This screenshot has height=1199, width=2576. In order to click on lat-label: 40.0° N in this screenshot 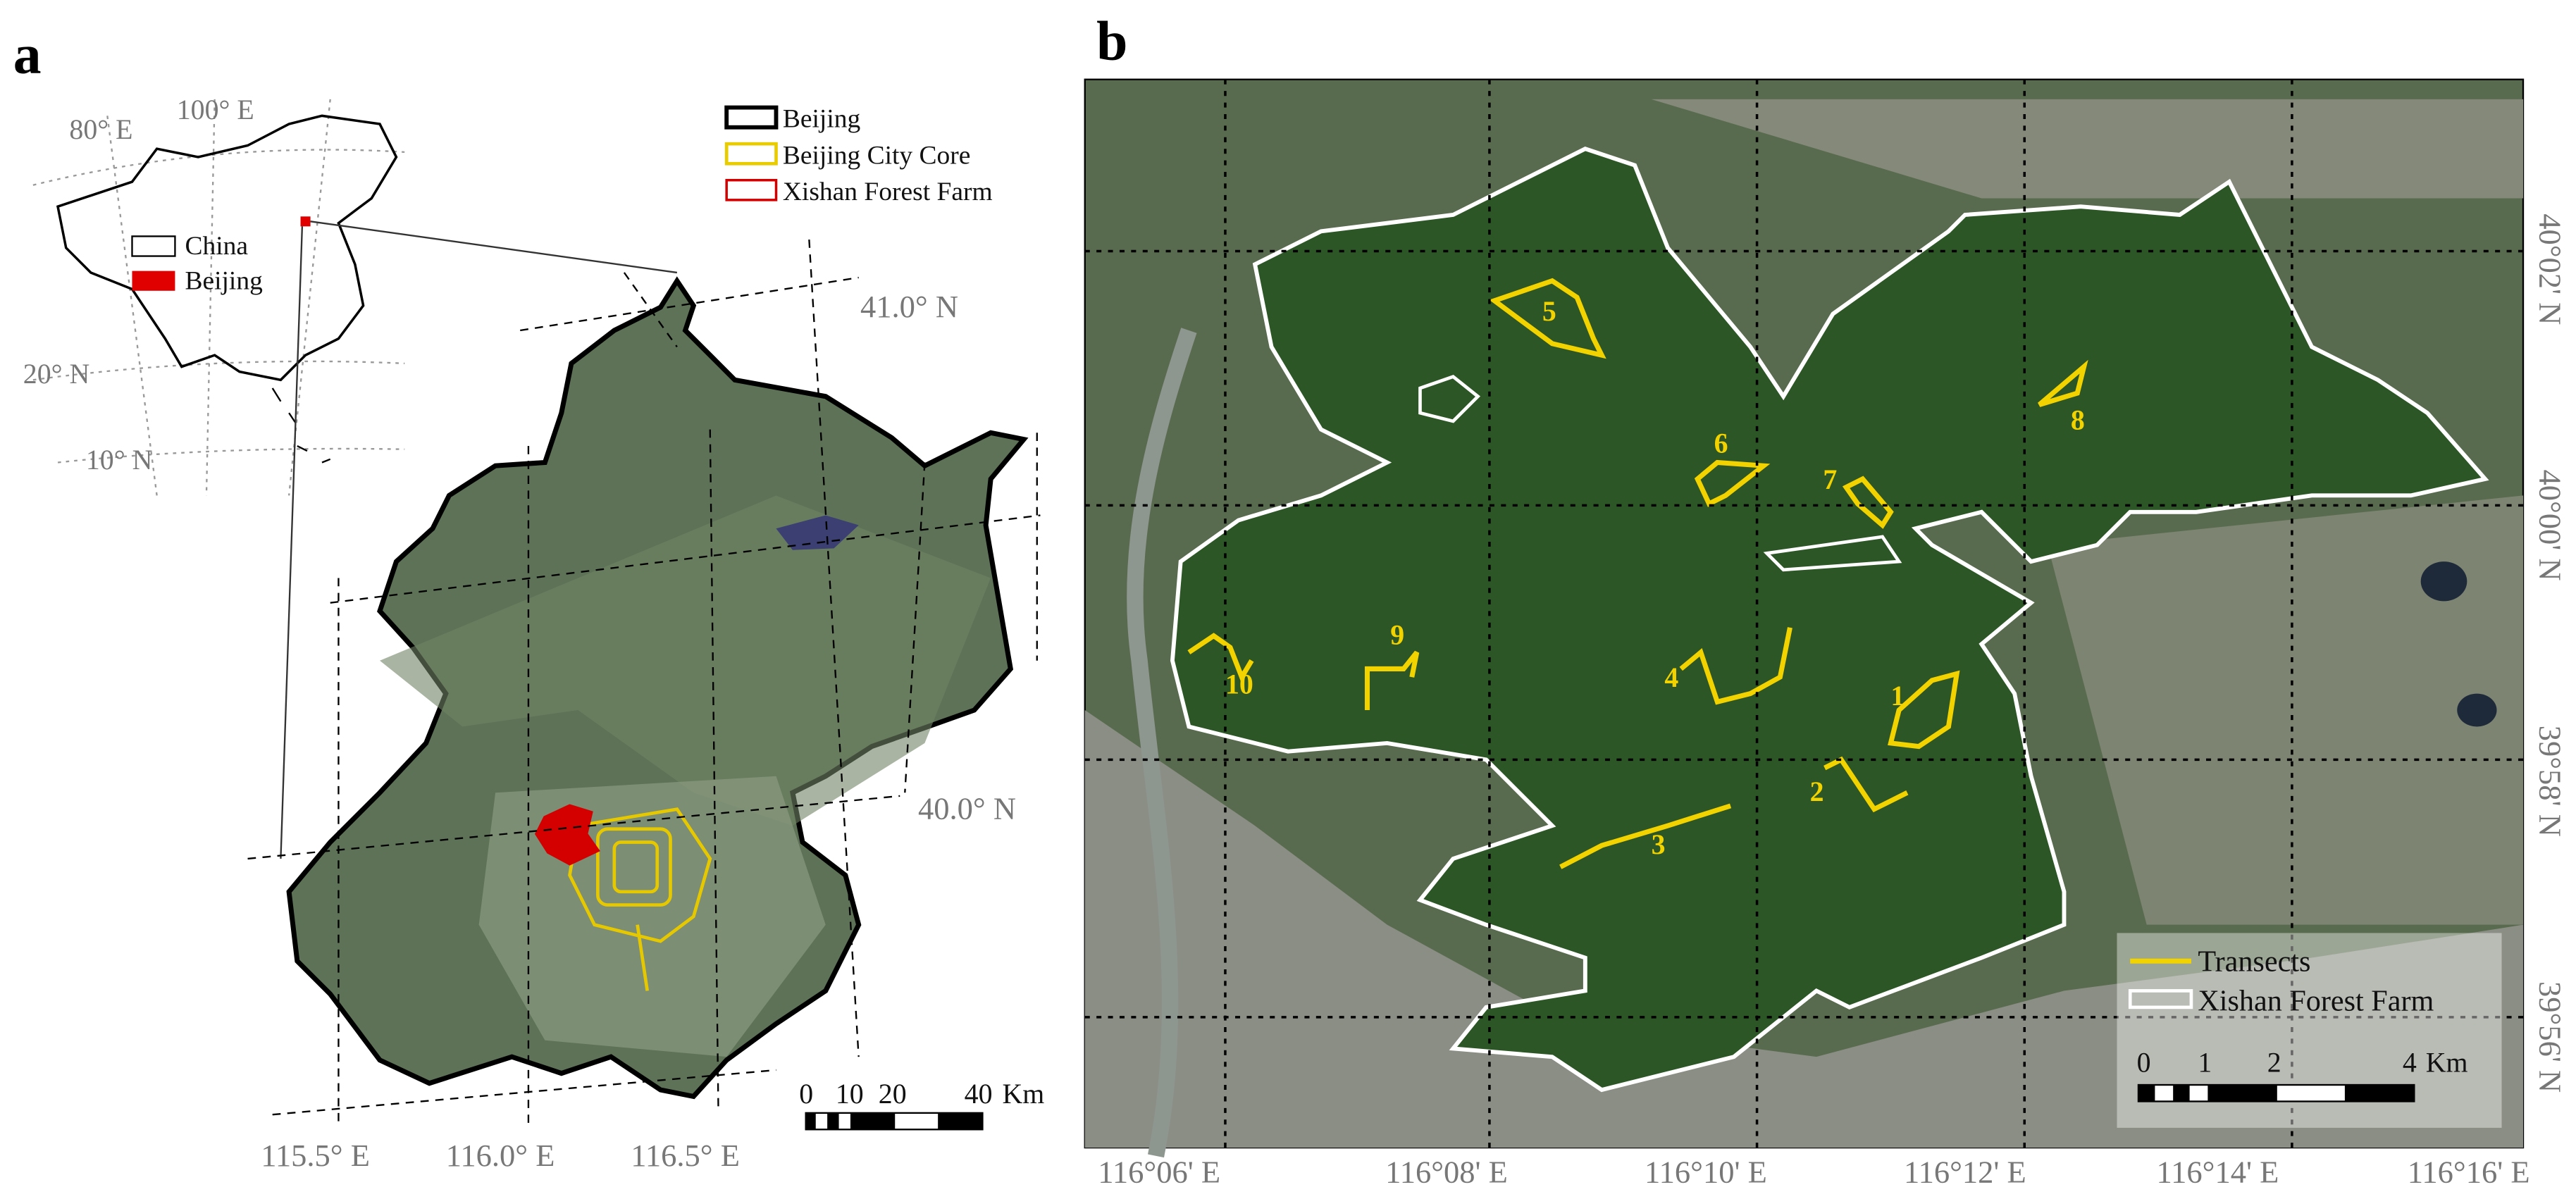, I will do `click(967, 808)`.